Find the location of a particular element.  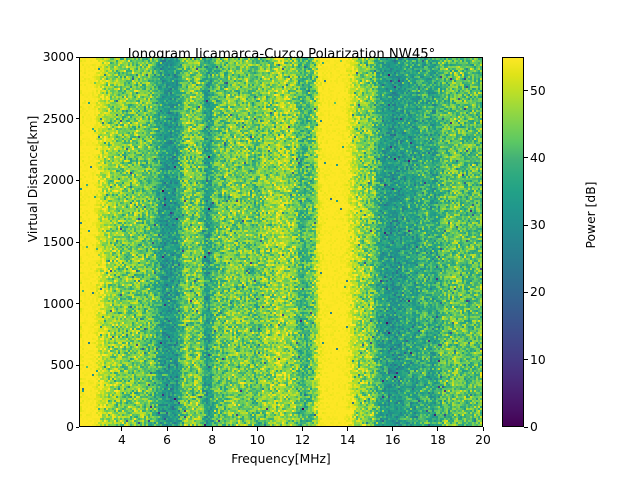

y-tick-label: 2500 is located at coordinates (58, 118).